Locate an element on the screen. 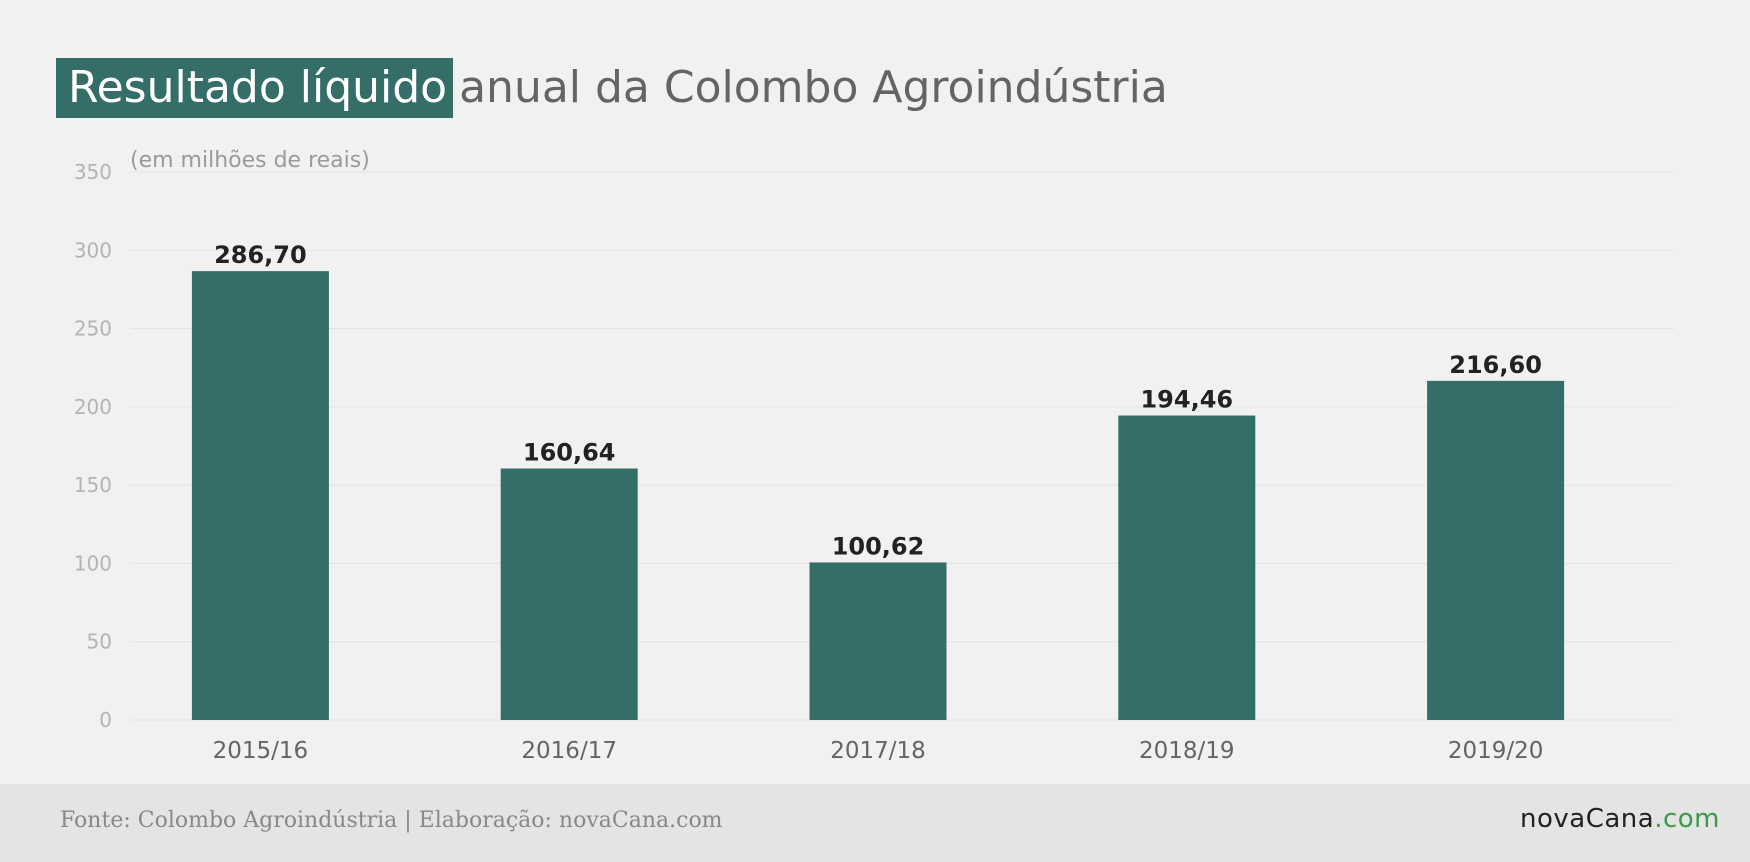  title-highlight: Resultado líquido is located at coordinates (255, 88).